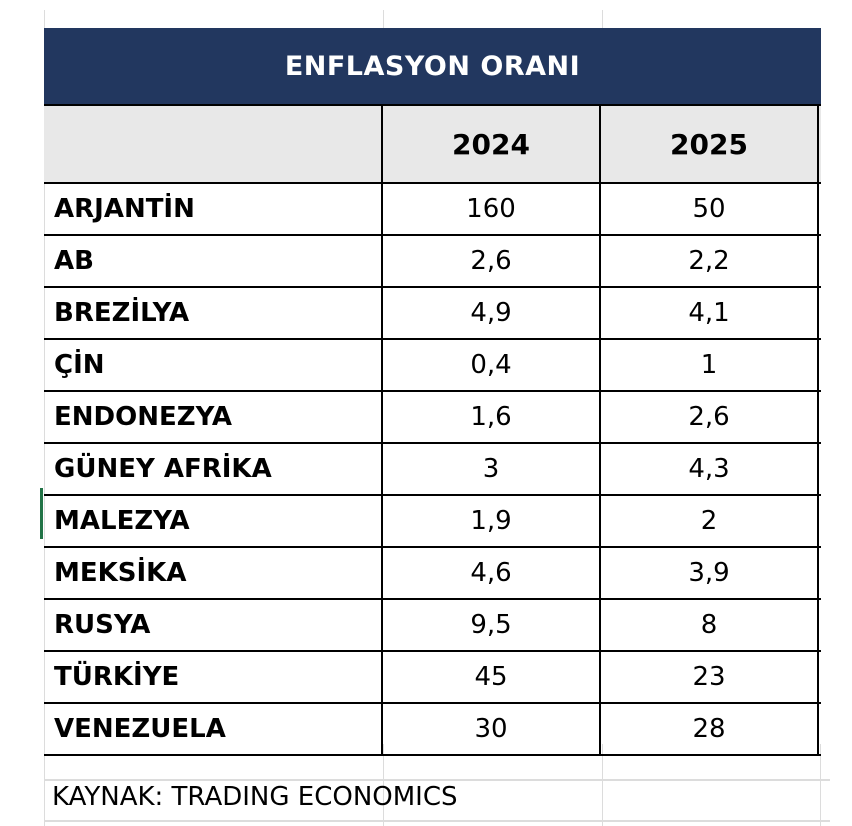  I want to click on value-2024-cell: 2,6, so click(492, 261).